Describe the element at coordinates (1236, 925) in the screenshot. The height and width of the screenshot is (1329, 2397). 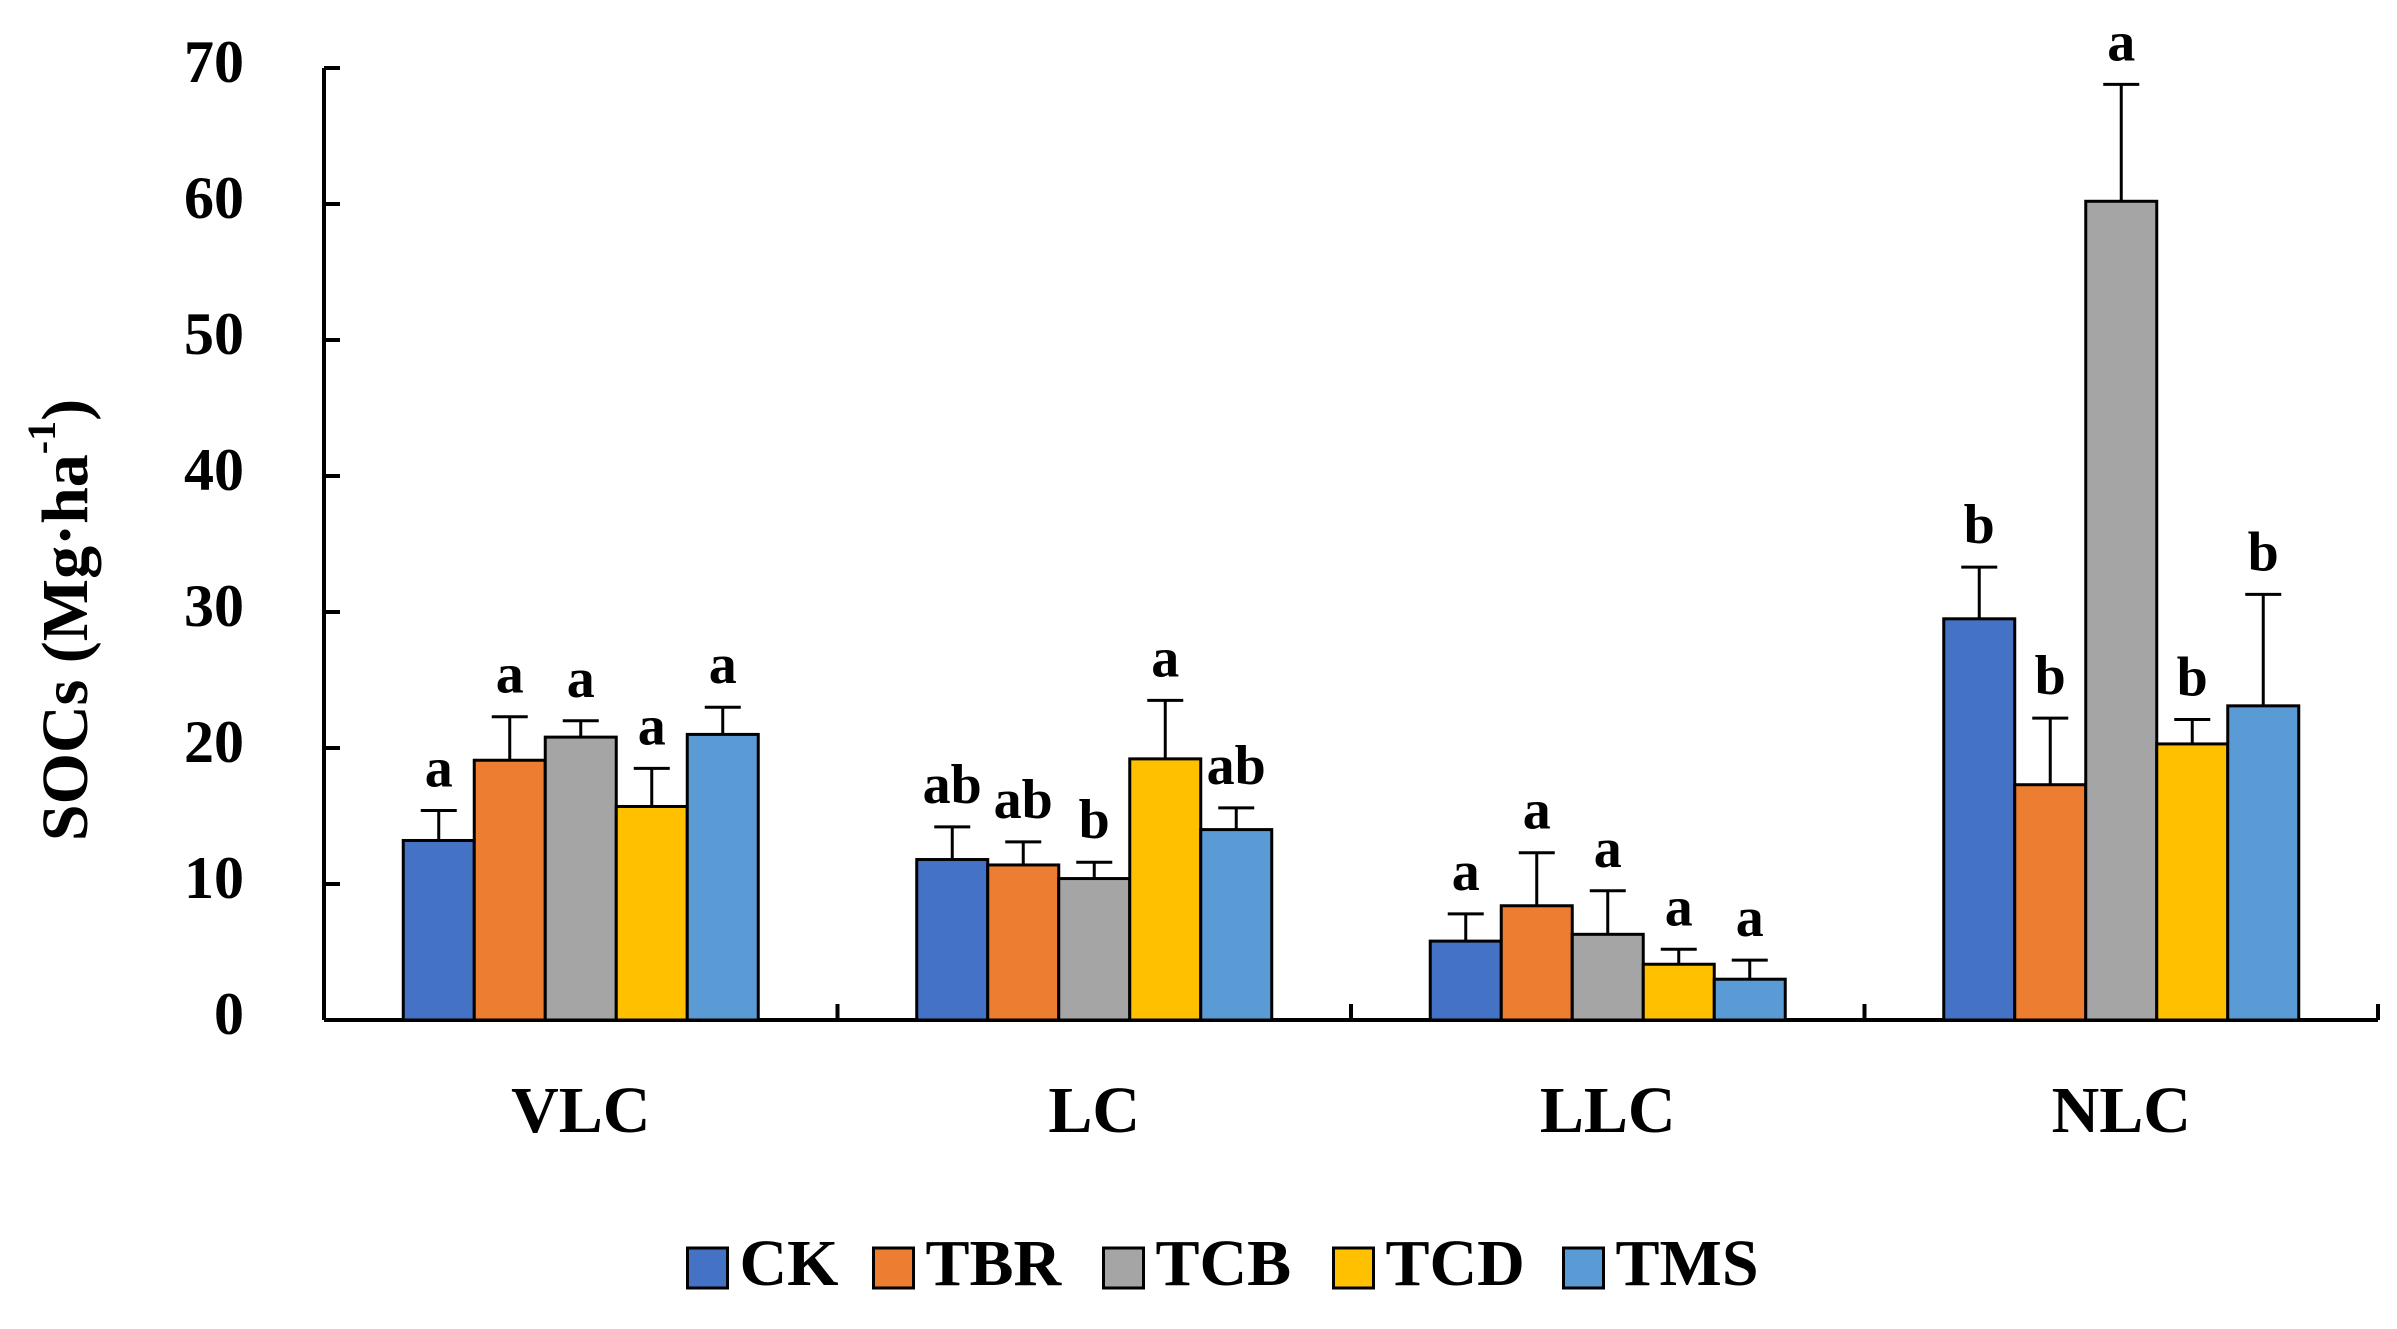
I see `bar-tms-lc` at that location.